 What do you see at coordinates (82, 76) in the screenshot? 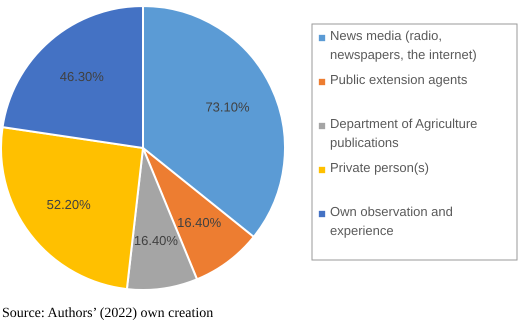
I see `data-label: 46.30%` at bounding box center [82, 76].